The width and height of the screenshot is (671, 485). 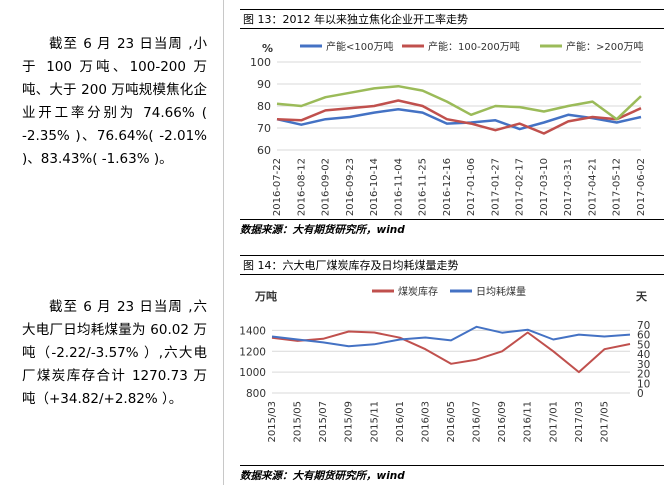 I want to click on chart14-legend-label: 日均耗煤量, so click(x=501, y=291).